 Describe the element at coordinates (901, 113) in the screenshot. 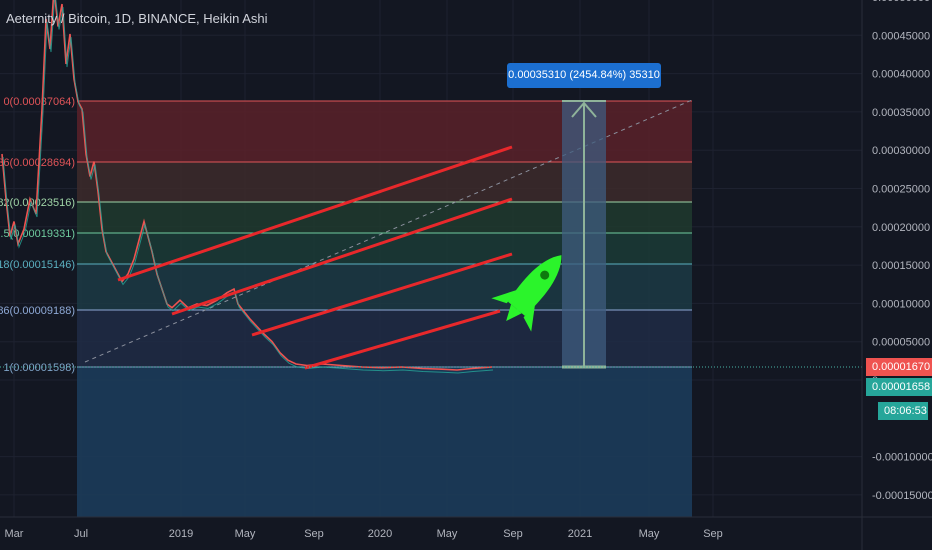

I see `y-tick-label: 0.00035000` at that location.